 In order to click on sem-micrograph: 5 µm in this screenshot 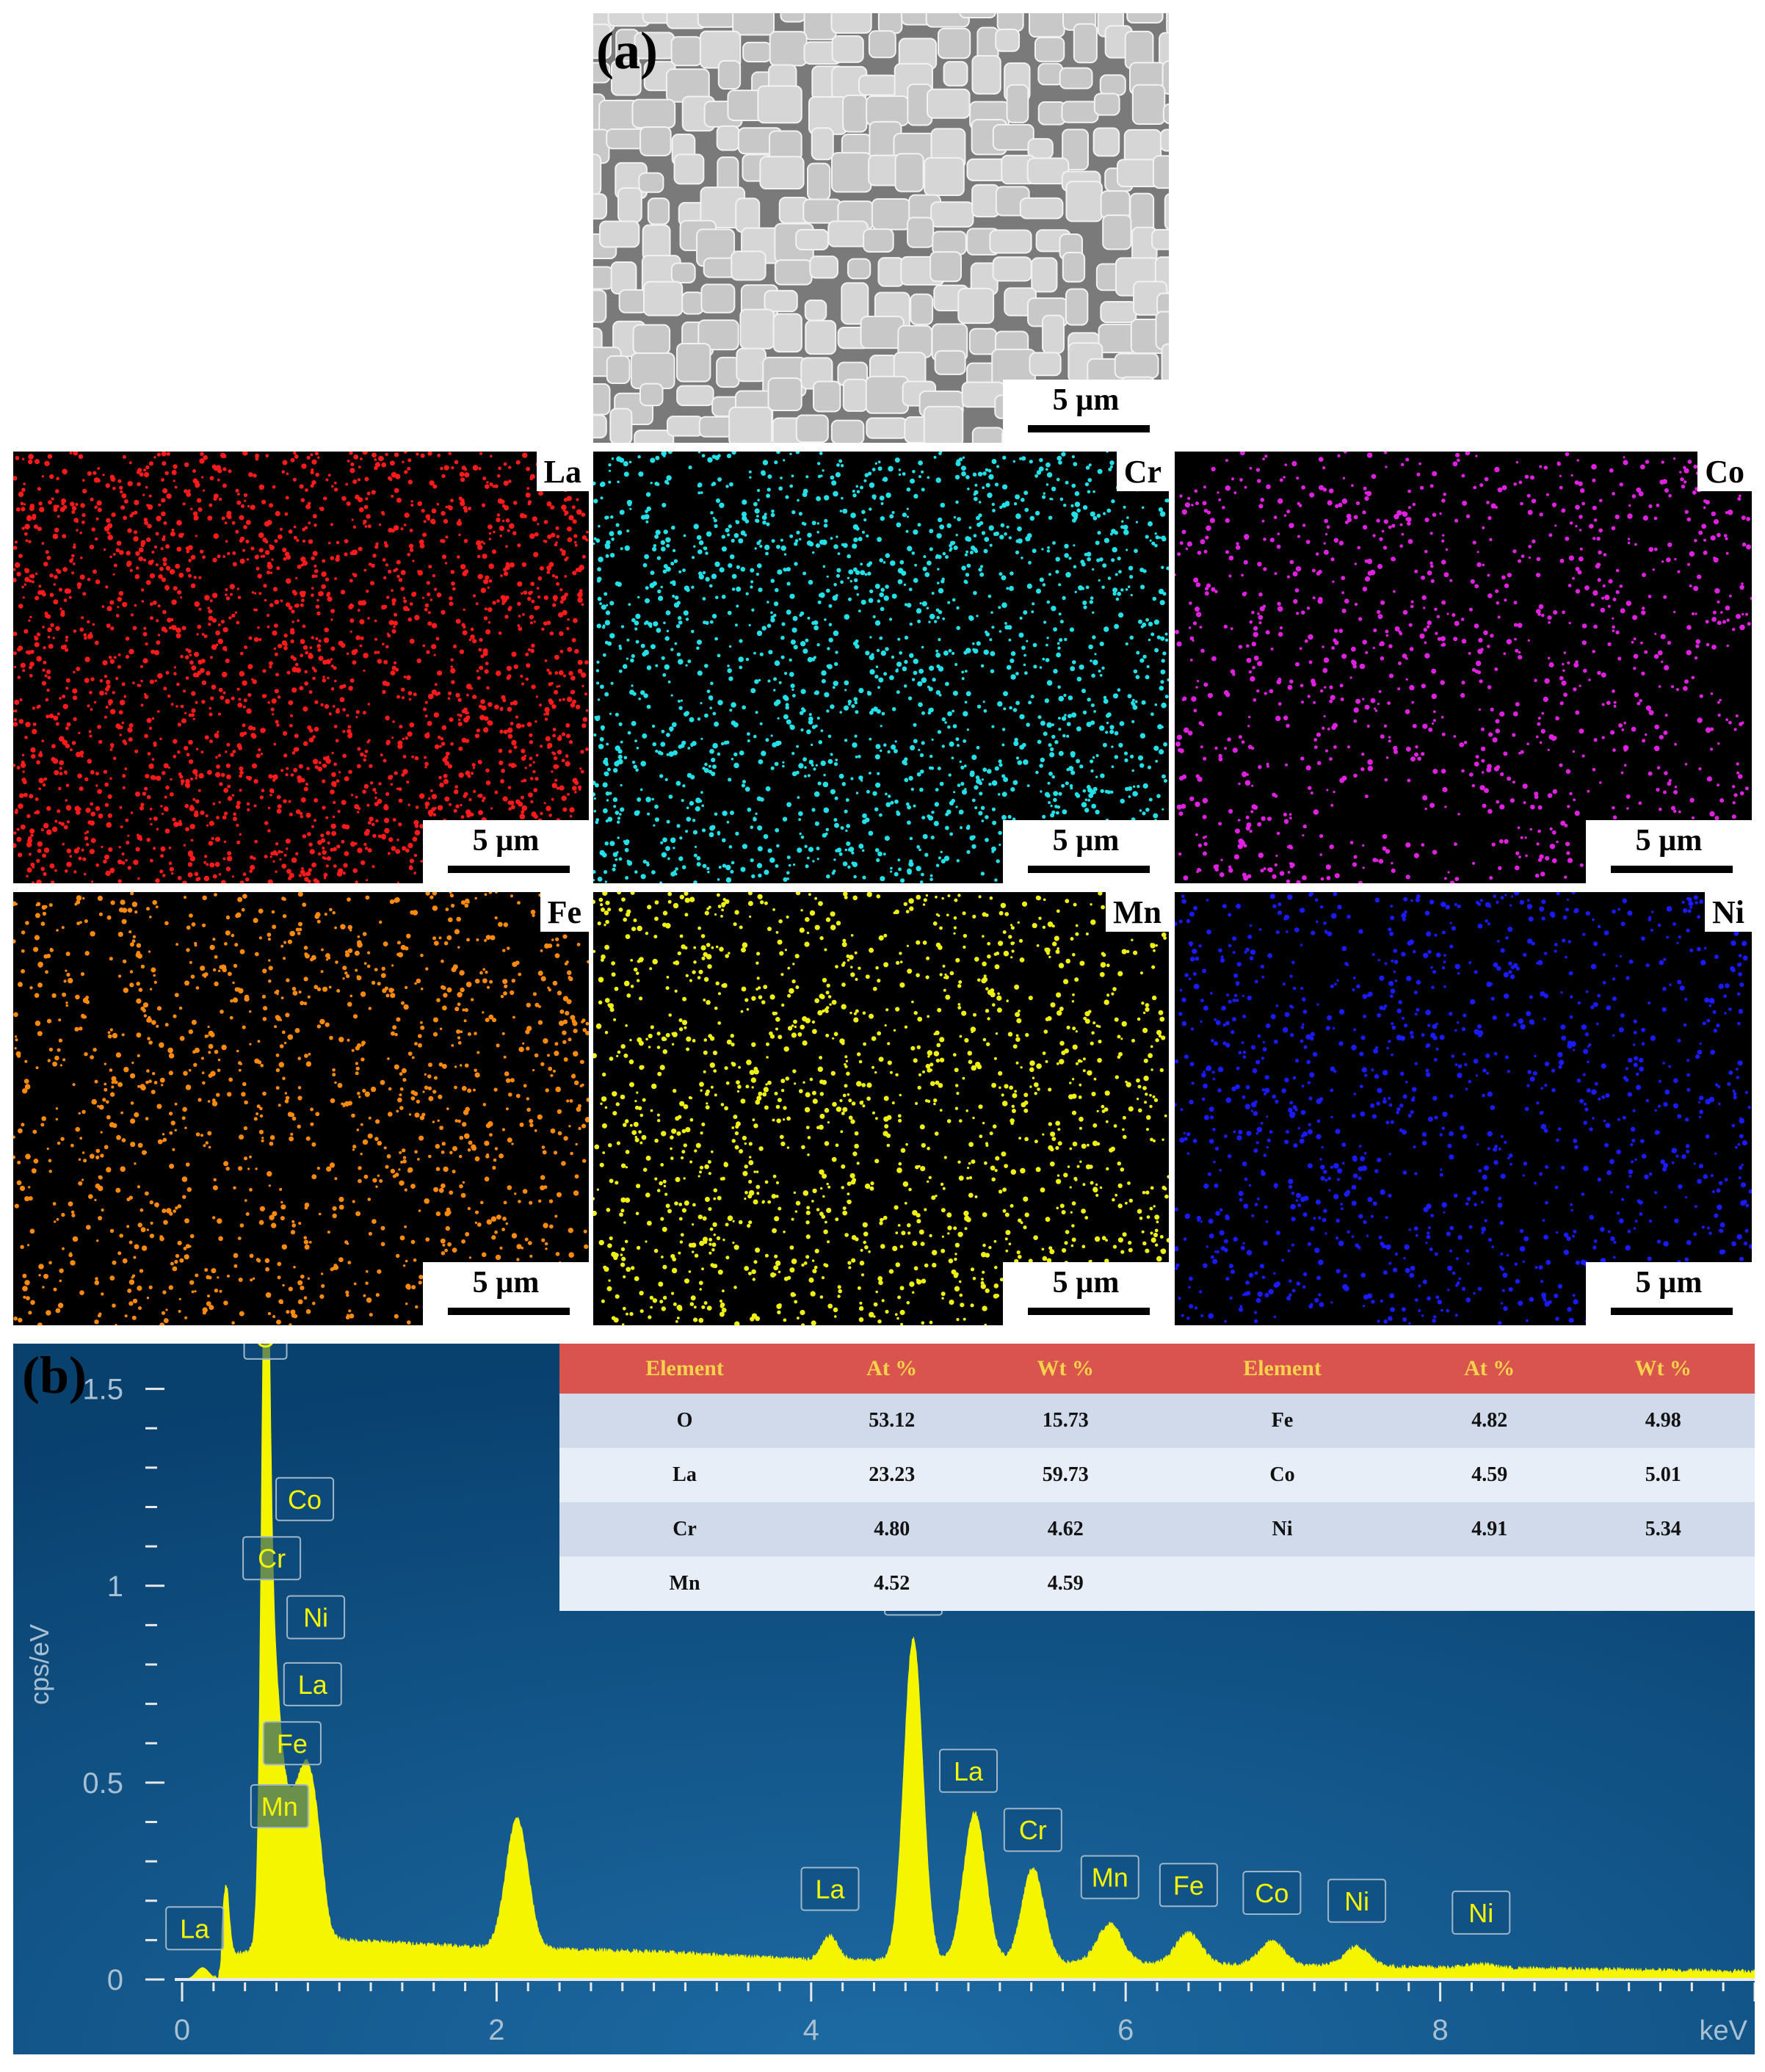, I will do `click(881, 228)`.